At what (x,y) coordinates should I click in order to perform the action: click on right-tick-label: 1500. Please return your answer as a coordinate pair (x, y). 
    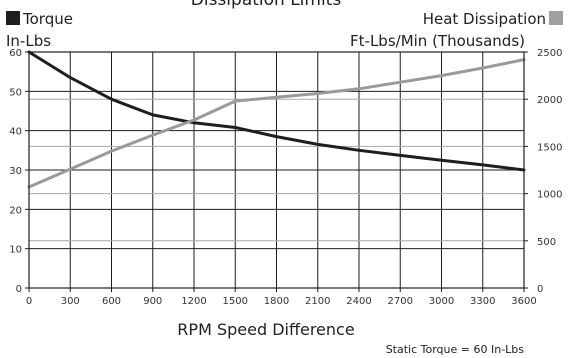
    Looking at the image, I should click on (549, 147).